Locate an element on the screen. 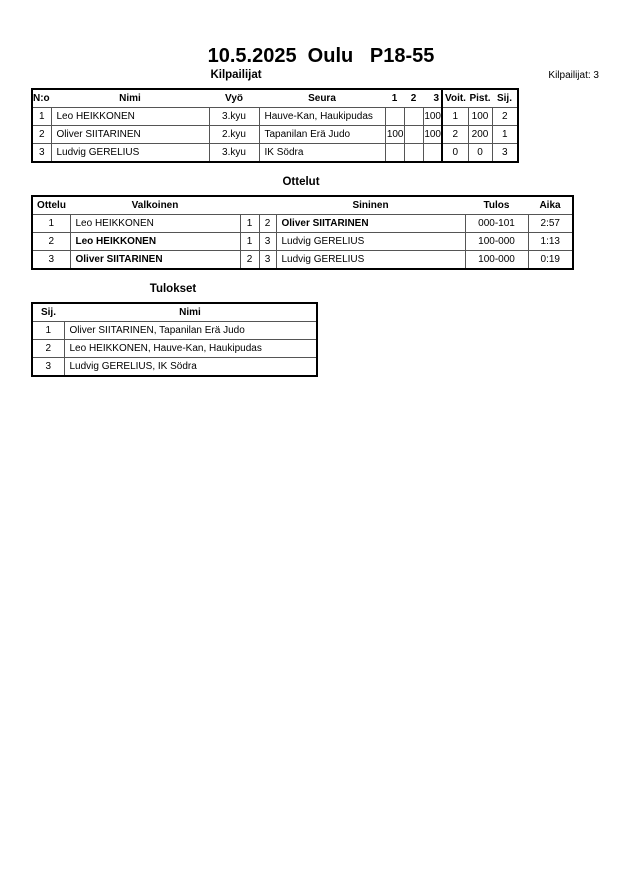 The width and height of the screenshot is (630, 891). match-no: 3 is located at coordinates (51, 260).